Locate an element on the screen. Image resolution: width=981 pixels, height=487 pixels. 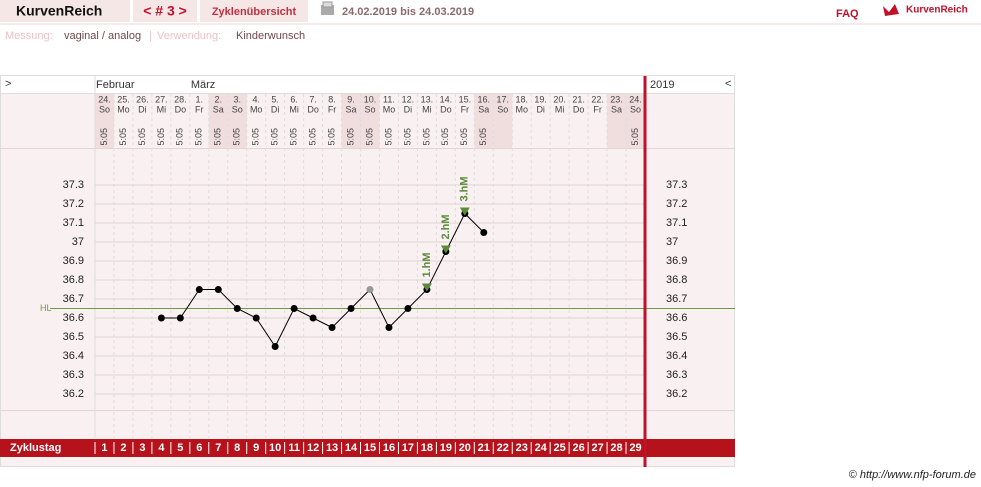
weekday-label: So is located at coordinates (369, 109).